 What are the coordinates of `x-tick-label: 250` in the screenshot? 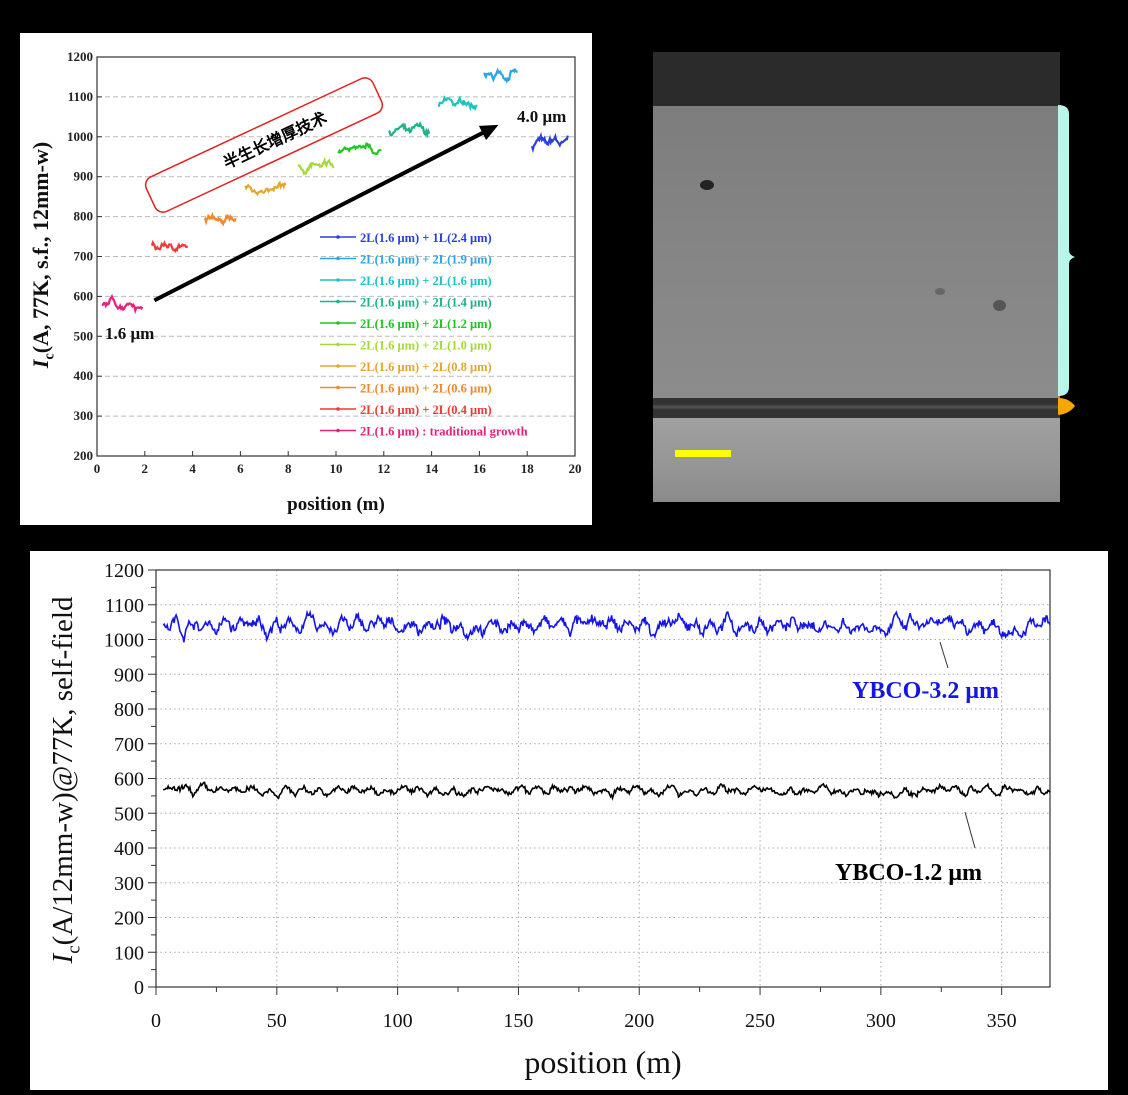 It's located at (760, 1021).